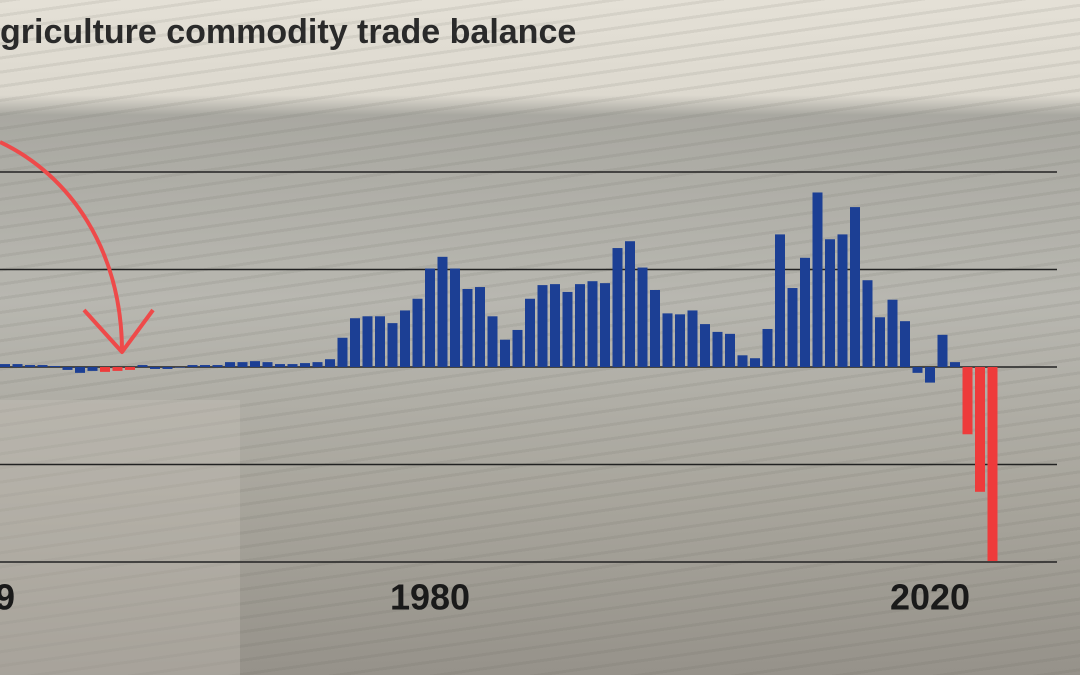  I want to click on arrow-head, so click(118, 331).